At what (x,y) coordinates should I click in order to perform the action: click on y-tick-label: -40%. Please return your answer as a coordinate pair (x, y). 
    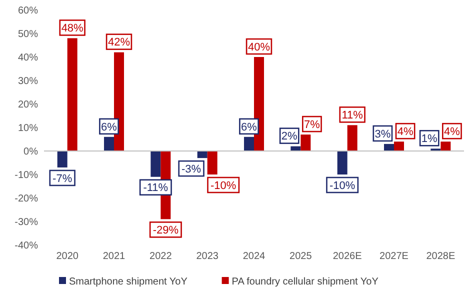
    Looking at the image, I should click on (26, 246).